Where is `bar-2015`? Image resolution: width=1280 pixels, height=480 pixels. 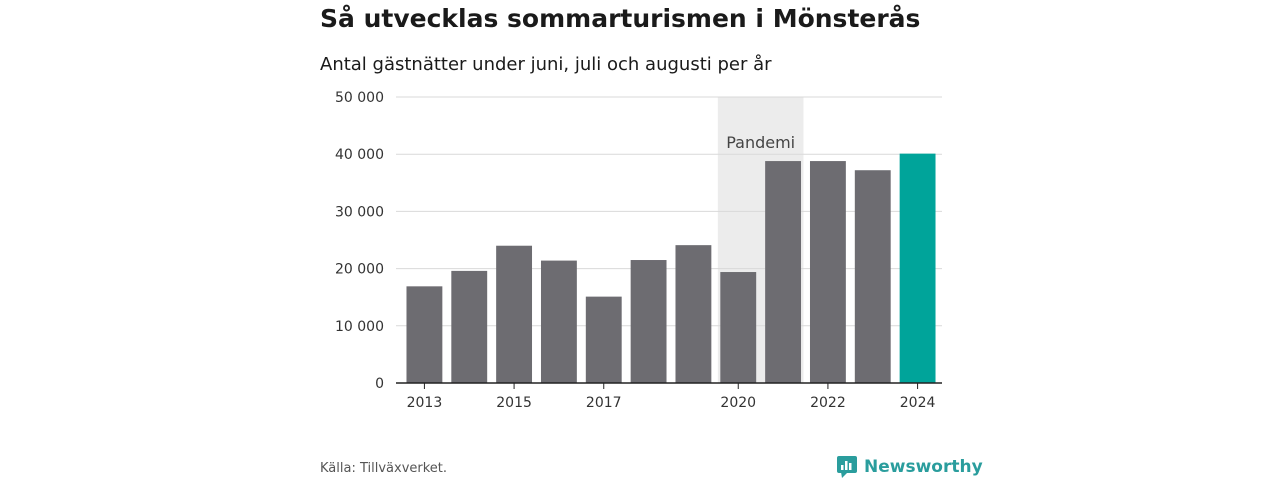 bar-2015 is located at coordinates (514, 314).